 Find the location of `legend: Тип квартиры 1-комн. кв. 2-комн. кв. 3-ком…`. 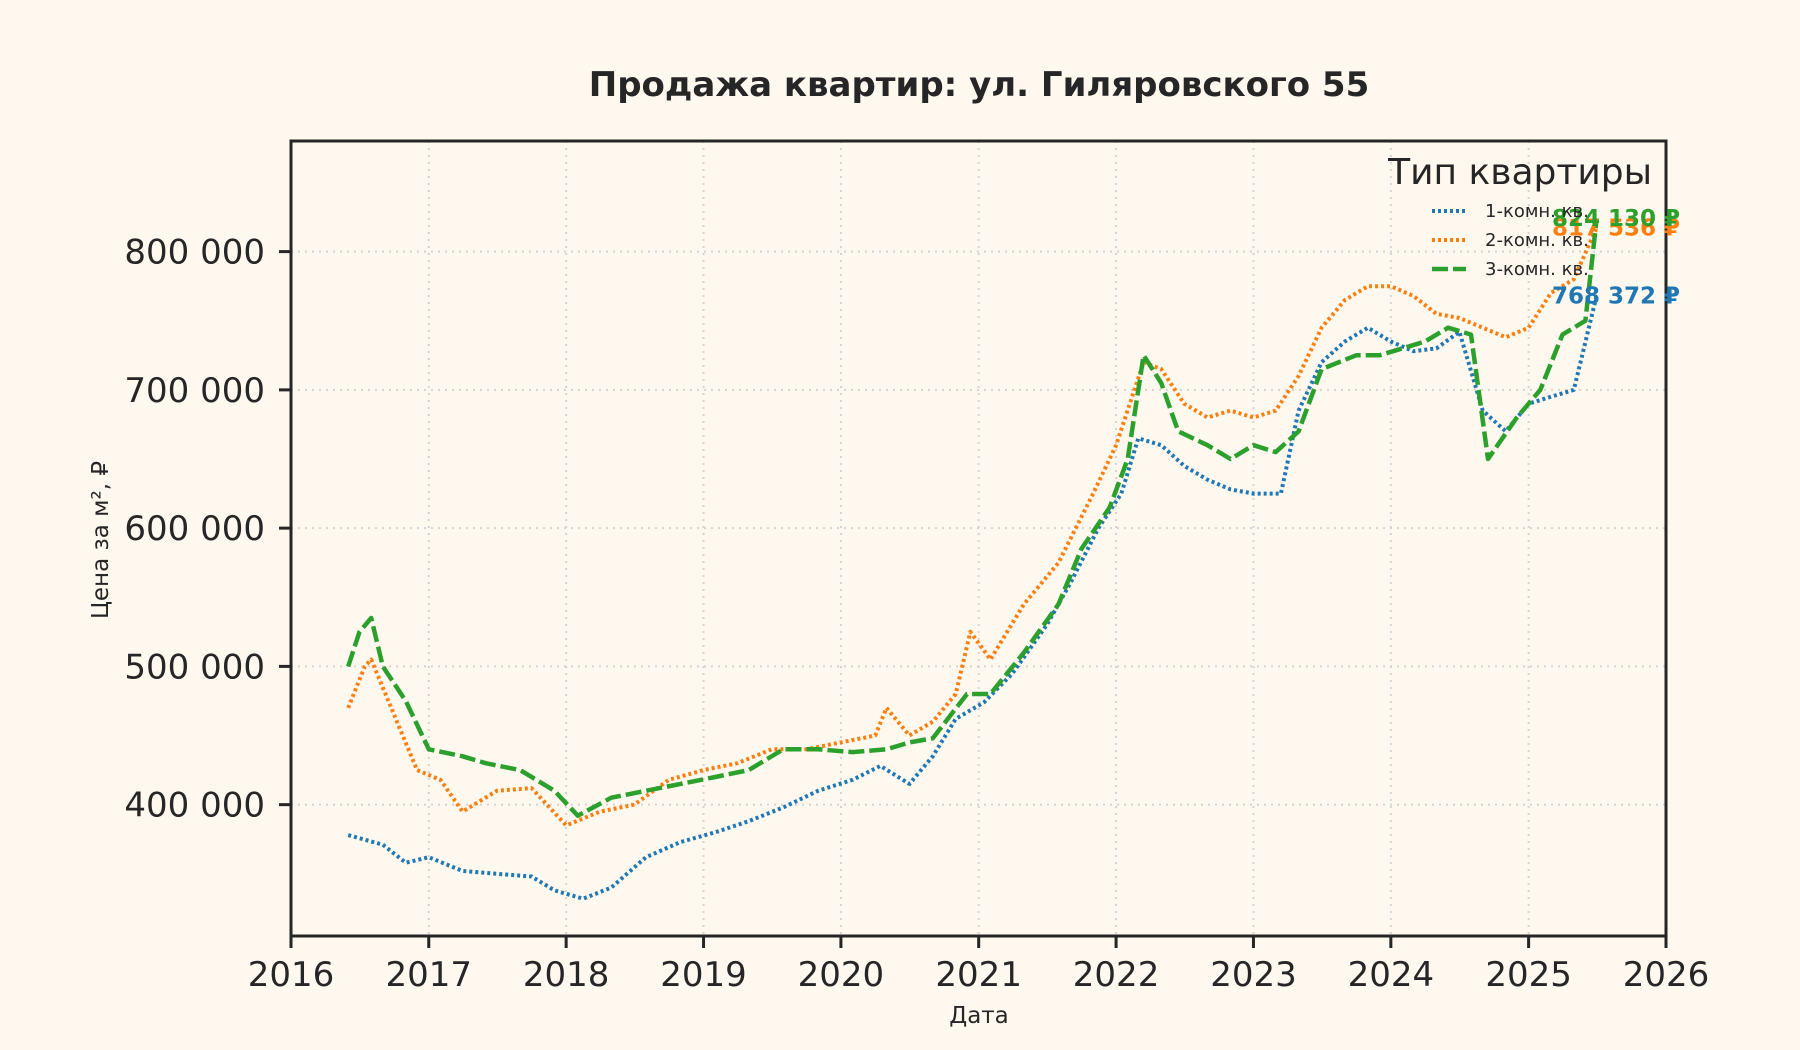

legend: Тип квартиры 1-комн. кв. 2-комн. кв. 3-ком… is located at coordinates (1519, 216).